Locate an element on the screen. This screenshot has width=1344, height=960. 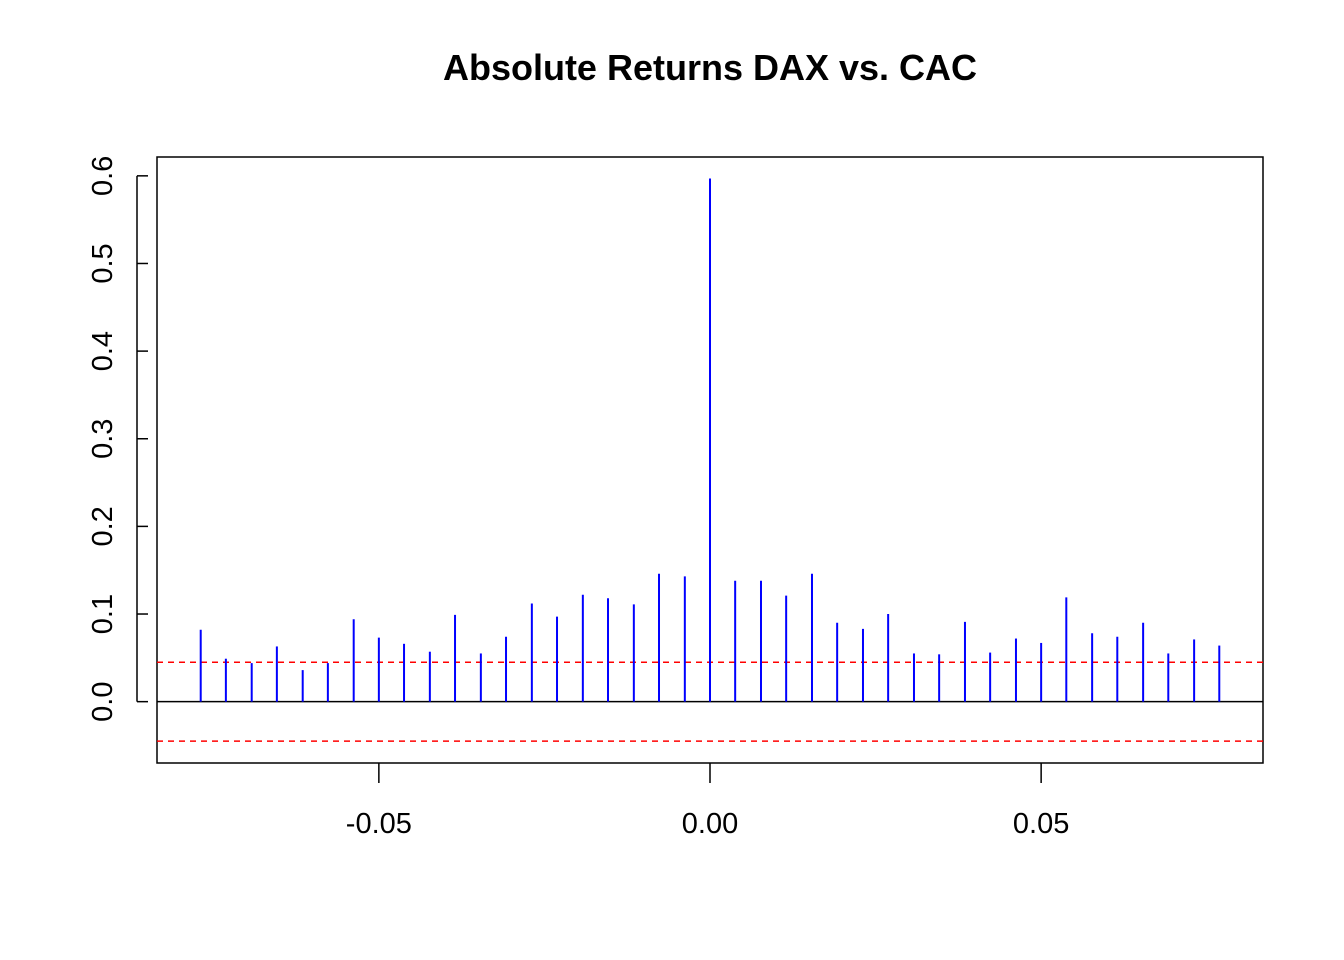
x-tick-label: -0.05 is located at coordinates (379, 824).